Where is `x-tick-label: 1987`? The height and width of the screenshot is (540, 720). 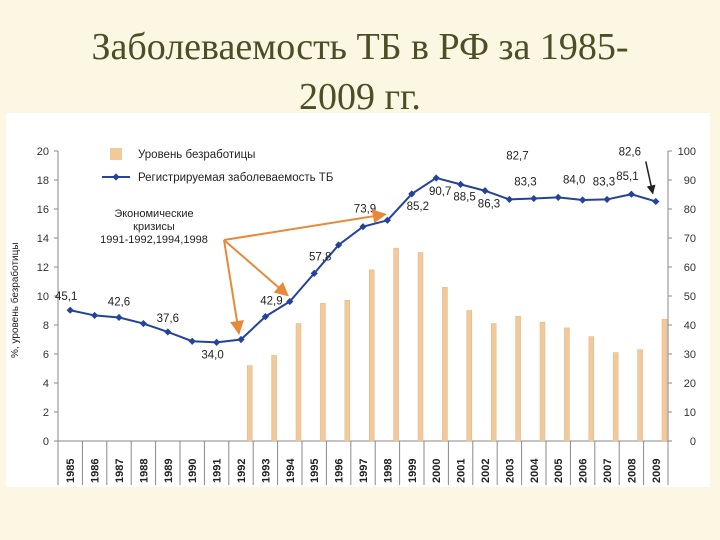
x-tick-label: 1987 is located at coordinates (120, 471).